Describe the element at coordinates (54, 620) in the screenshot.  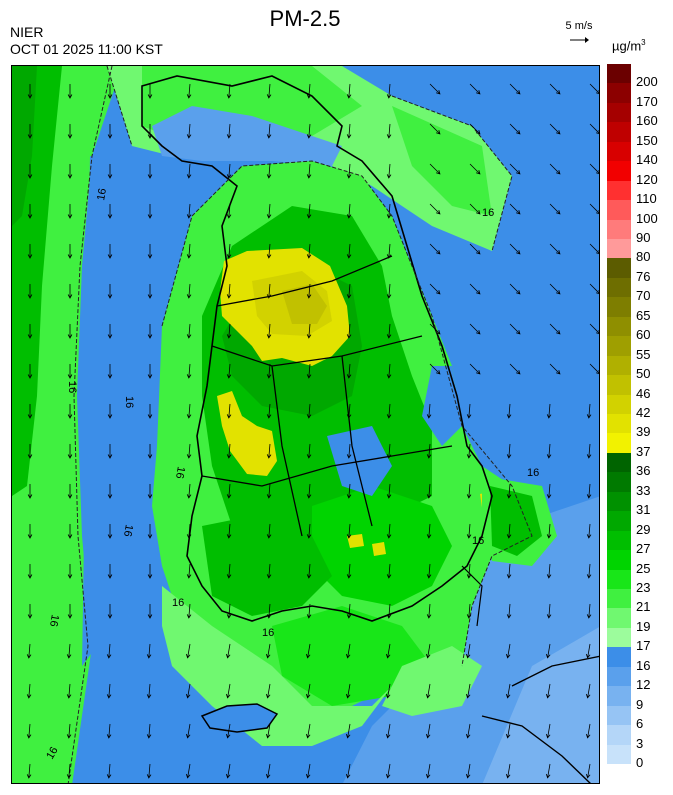
I see `contour-label: 16` at that location.